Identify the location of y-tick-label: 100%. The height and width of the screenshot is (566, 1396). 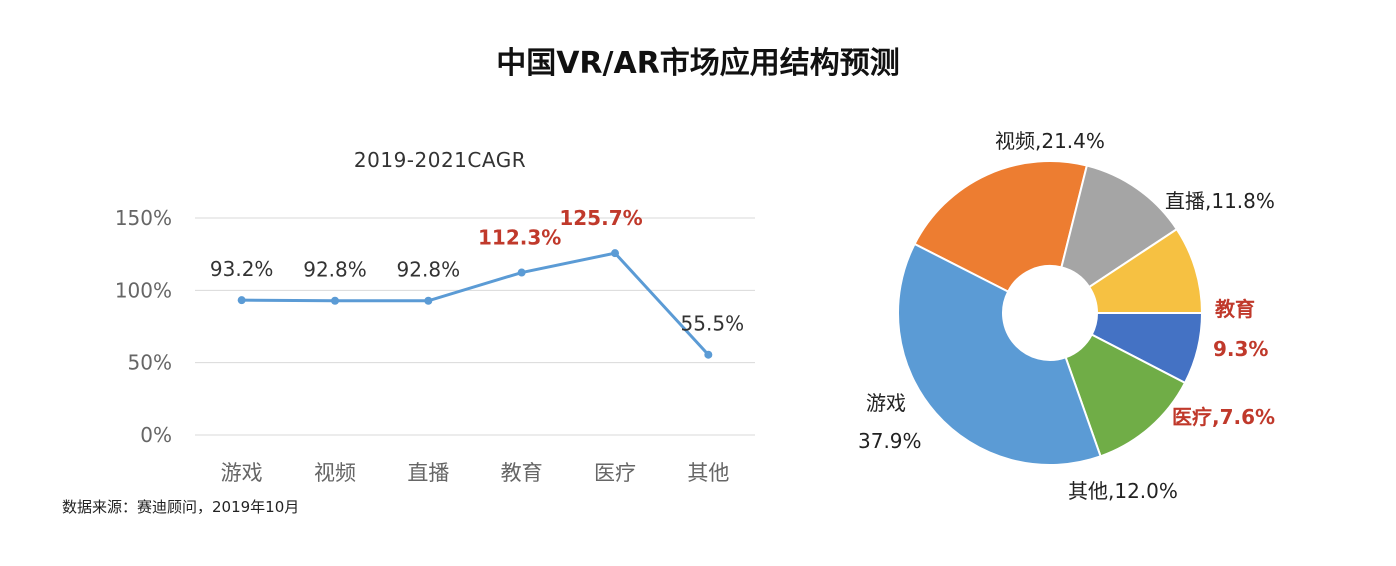
(143, 290).